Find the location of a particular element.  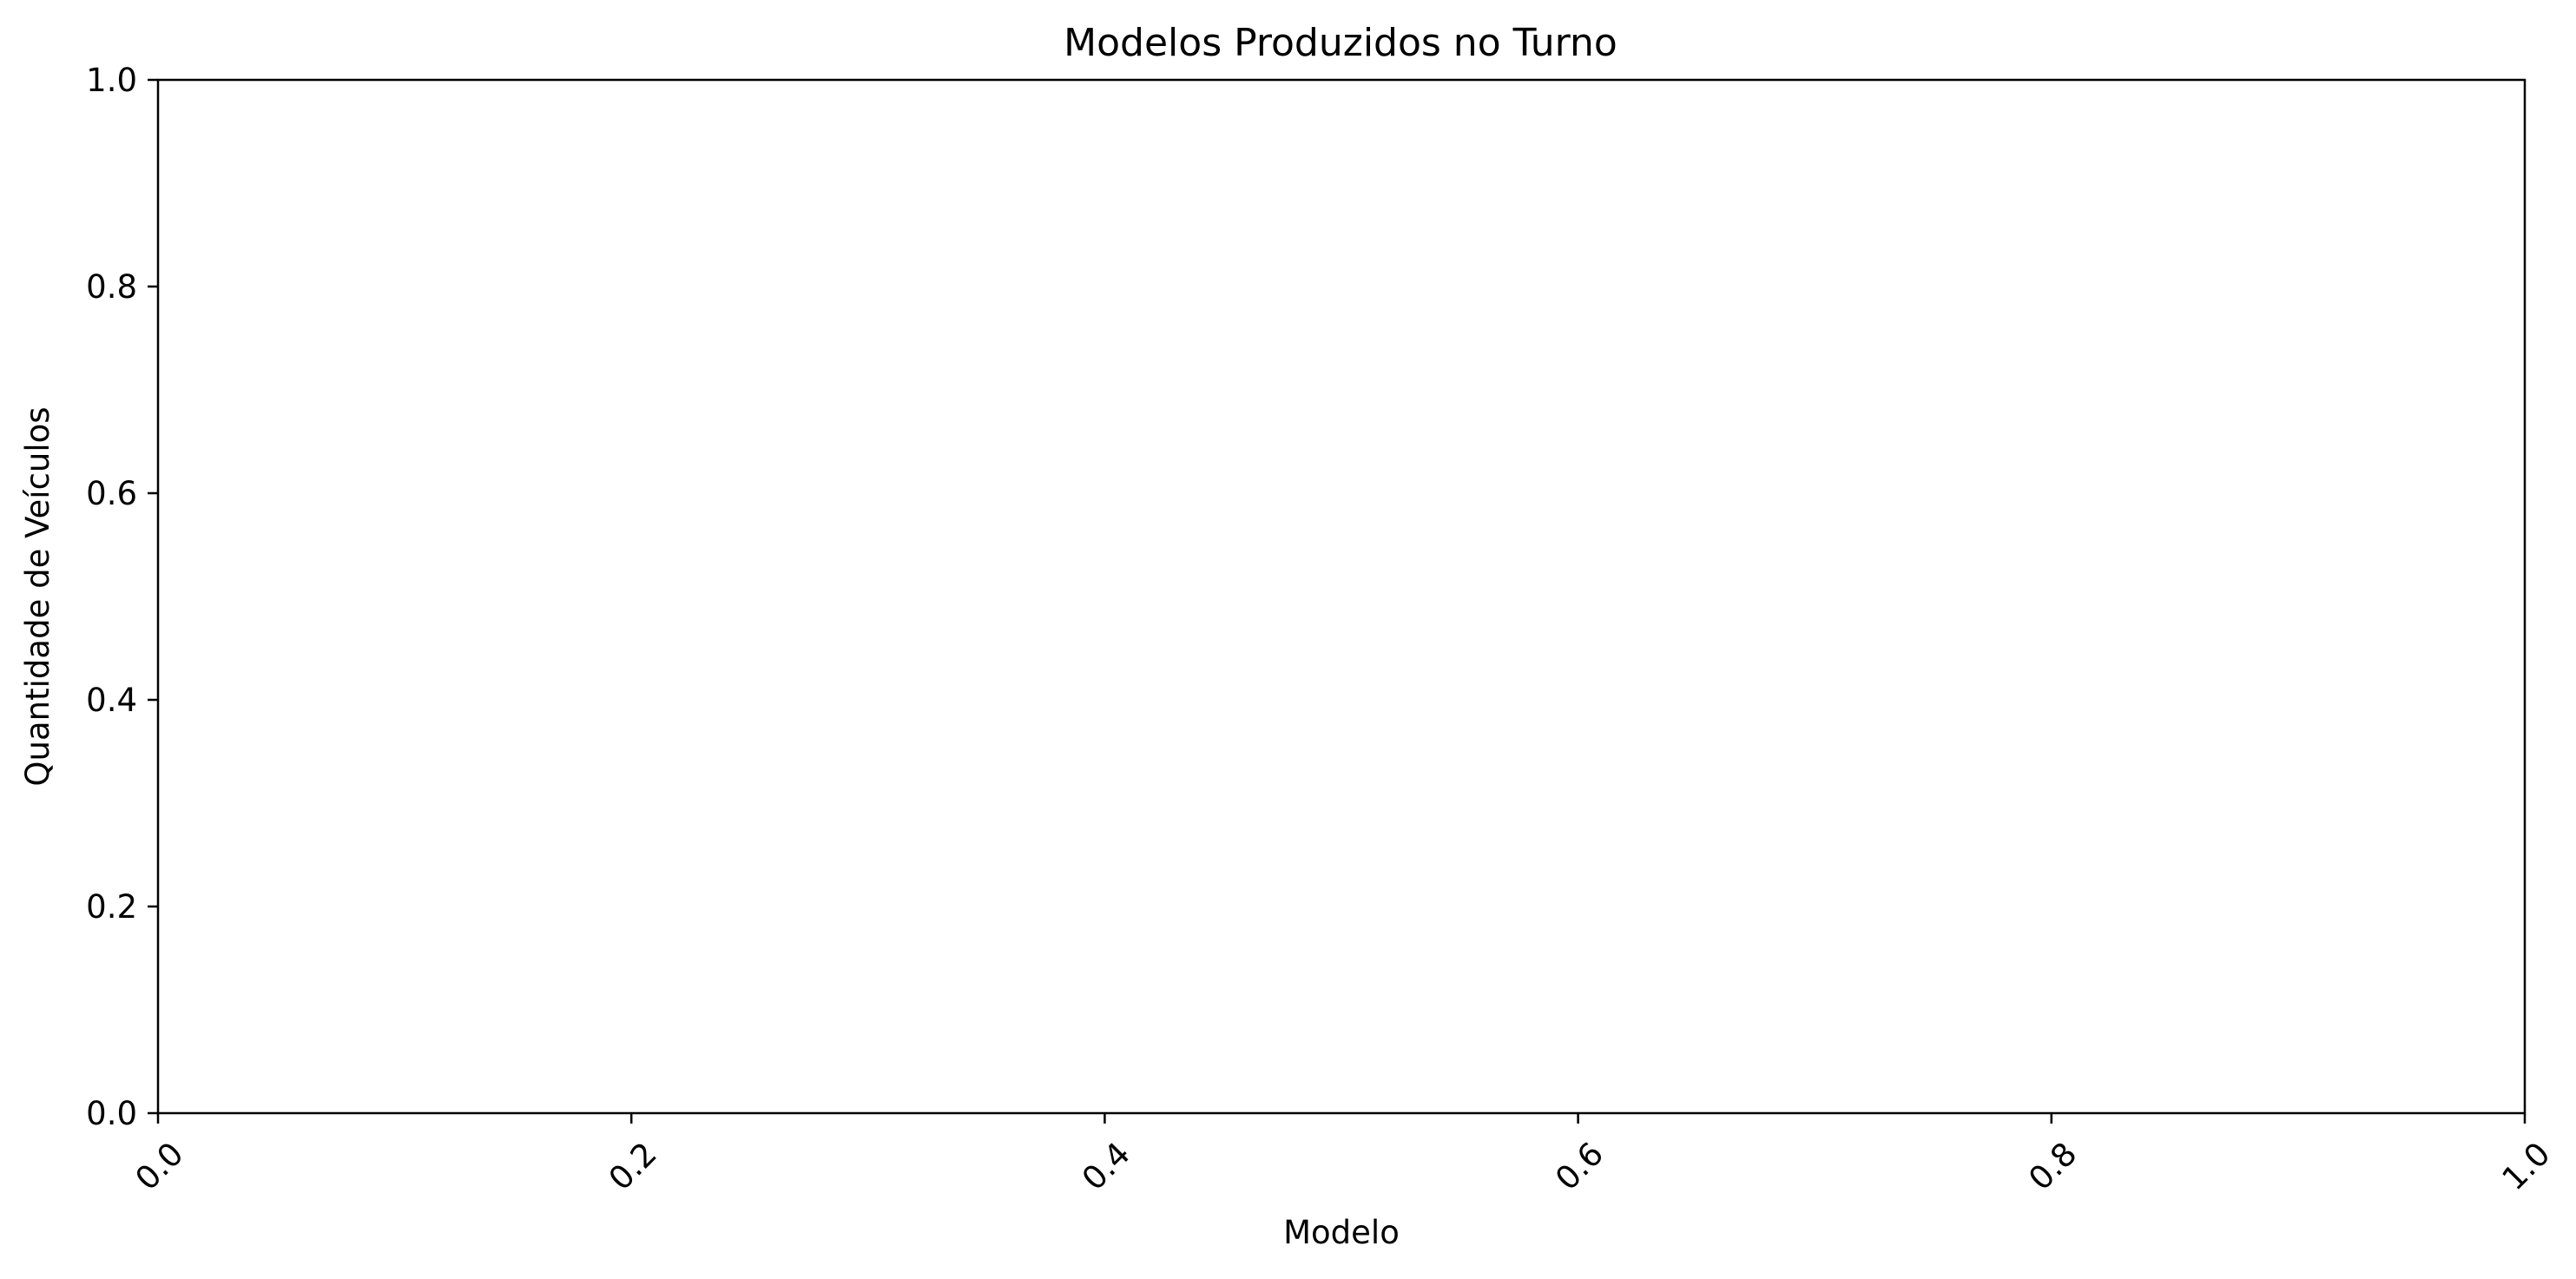

y-tick-label: 0.4 is located at coordinates (111, 700).